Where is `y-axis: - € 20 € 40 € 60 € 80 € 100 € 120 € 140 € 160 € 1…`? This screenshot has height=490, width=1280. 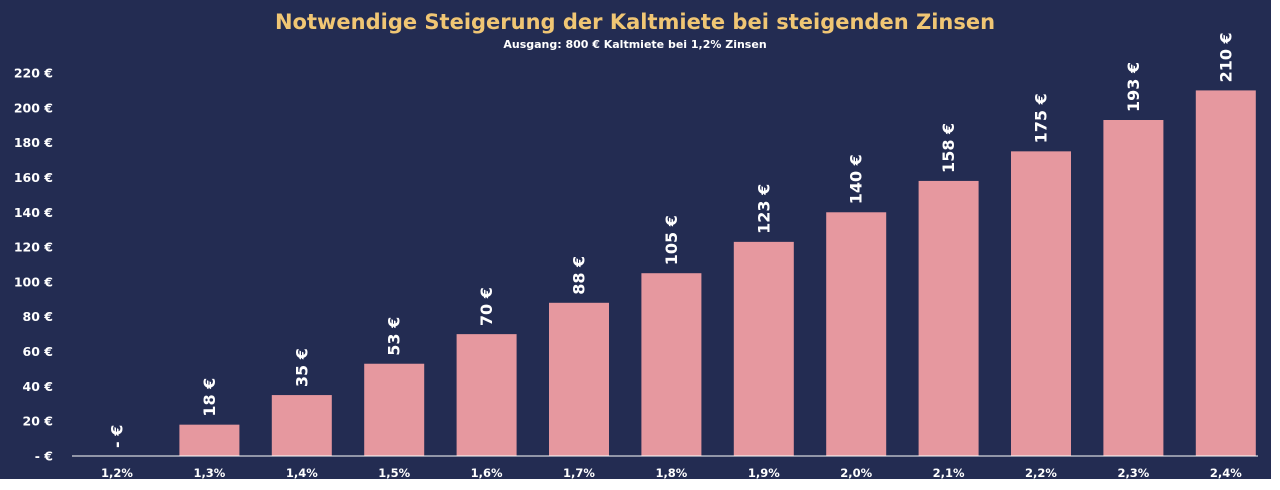 y-axis: - € 20 € 40 € 60 € 80 € 100 € 120 € 140 € 160 € 1… is located at coordinates (33, 265).